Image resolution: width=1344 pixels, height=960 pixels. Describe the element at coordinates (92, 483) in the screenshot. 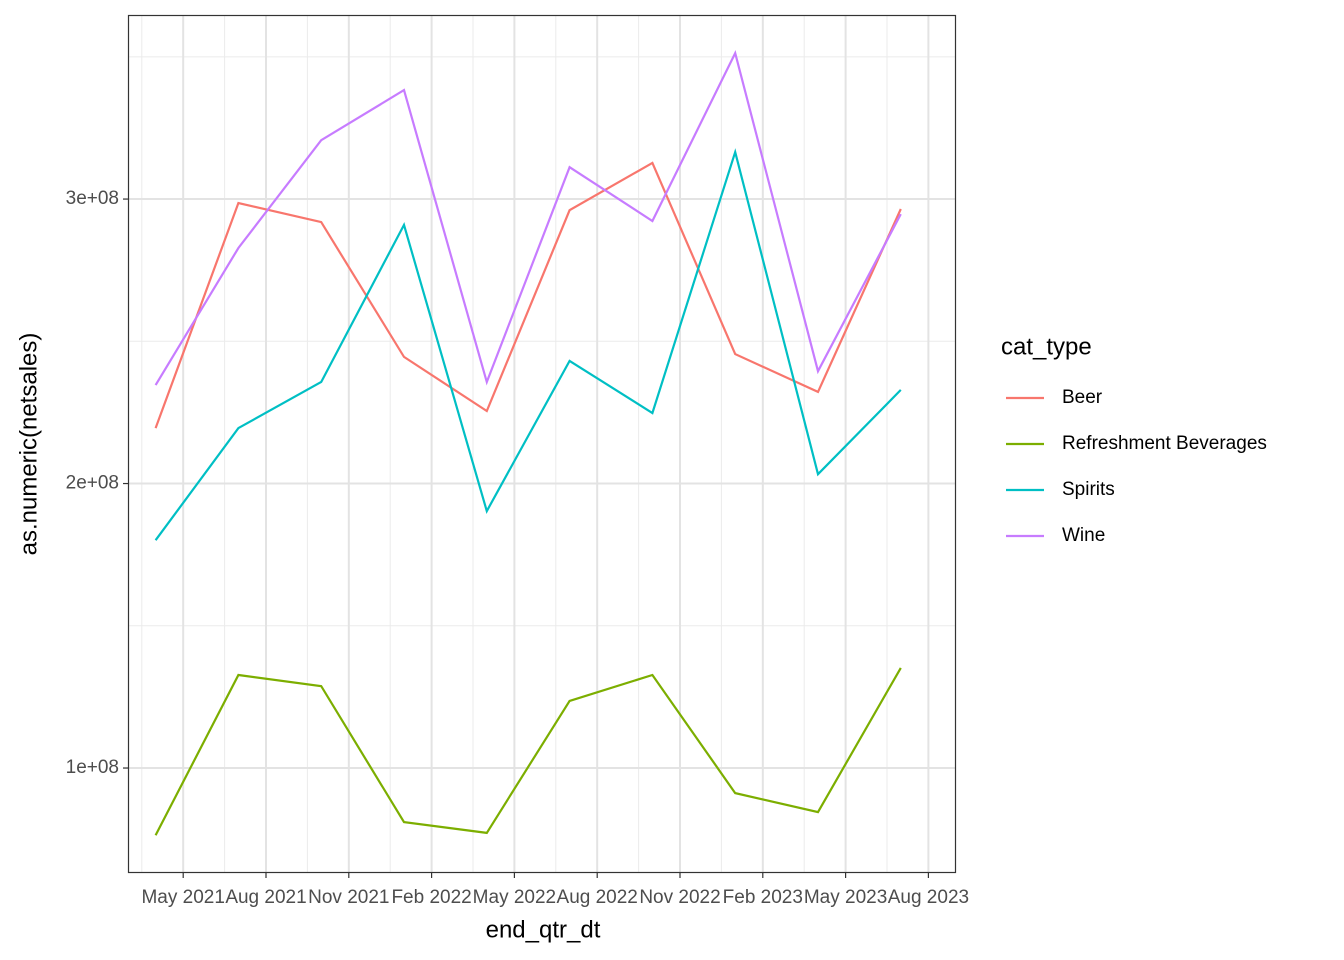

I see `y-tick-label: 2e+08` at that location.